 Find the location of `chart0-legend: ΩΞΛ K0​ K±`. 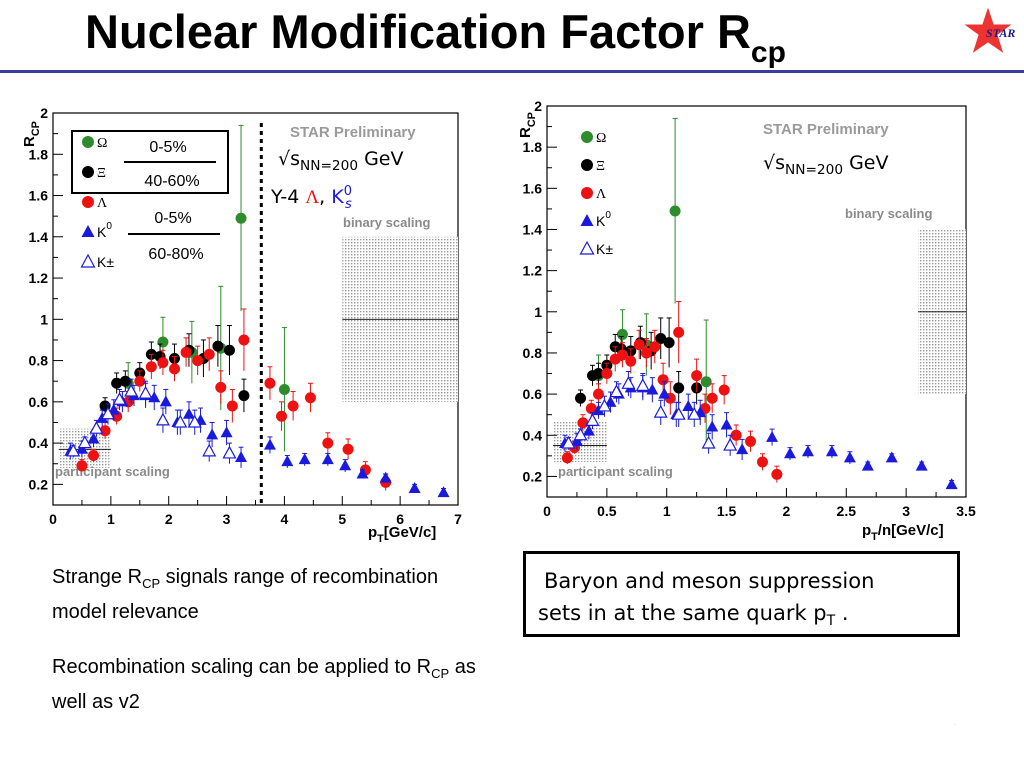

chart0-legend: ΩΞΛ K0​ K± is located at coordinates (97, 203).